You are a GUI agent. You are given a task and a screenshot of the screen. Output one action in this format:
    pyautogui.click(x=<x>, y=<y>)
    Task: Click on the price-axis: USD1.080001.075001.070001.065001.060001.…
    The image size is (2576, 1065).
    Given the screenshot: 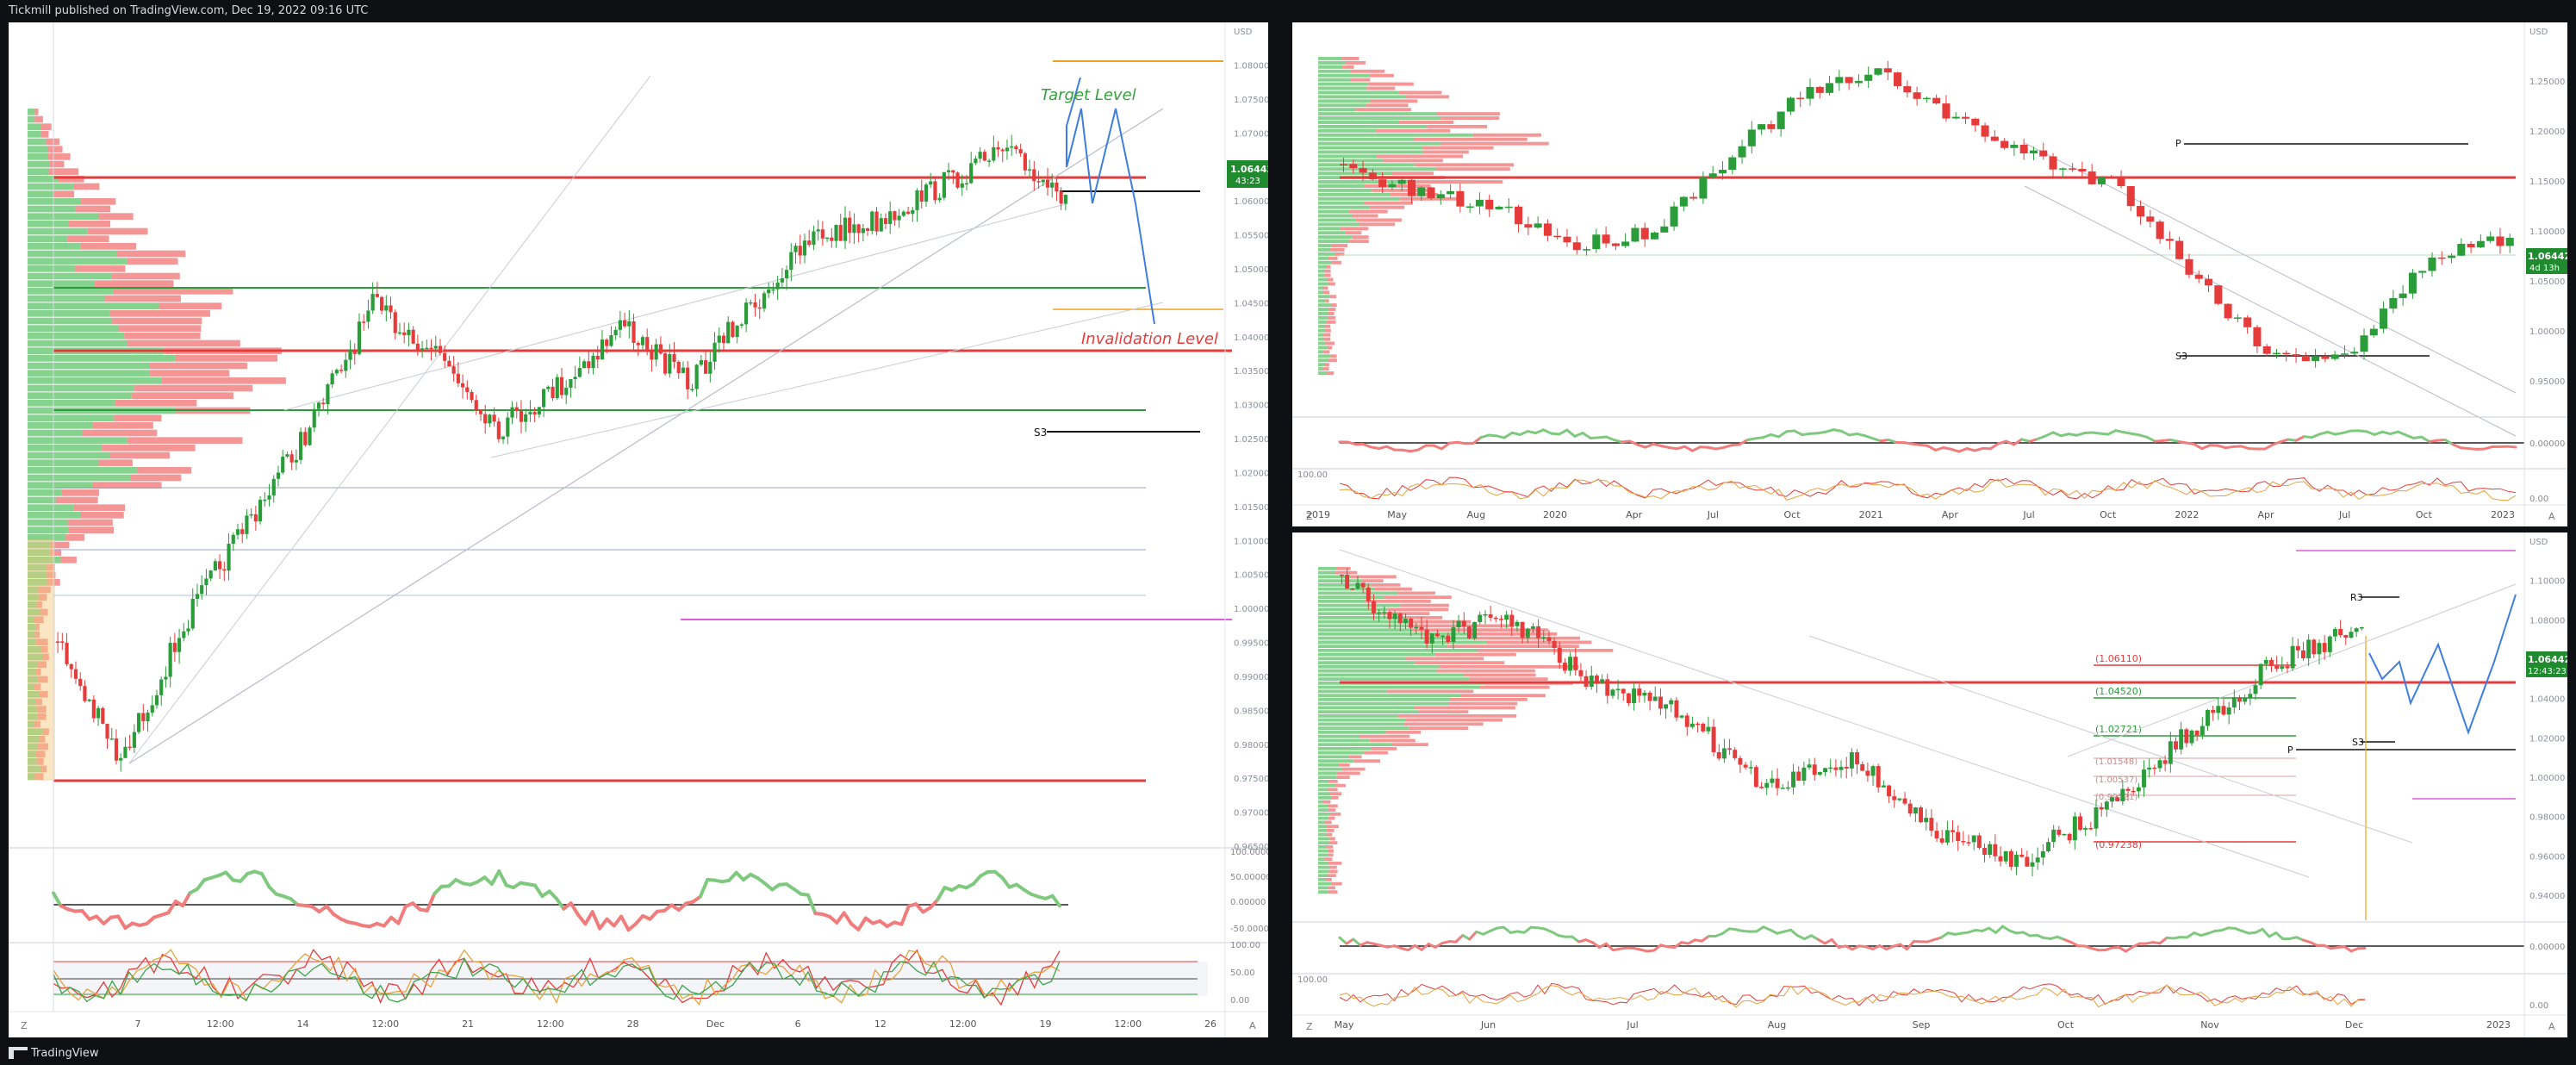 What is the action you would take?
    pyautogui.click(x=1251, y=440)
    